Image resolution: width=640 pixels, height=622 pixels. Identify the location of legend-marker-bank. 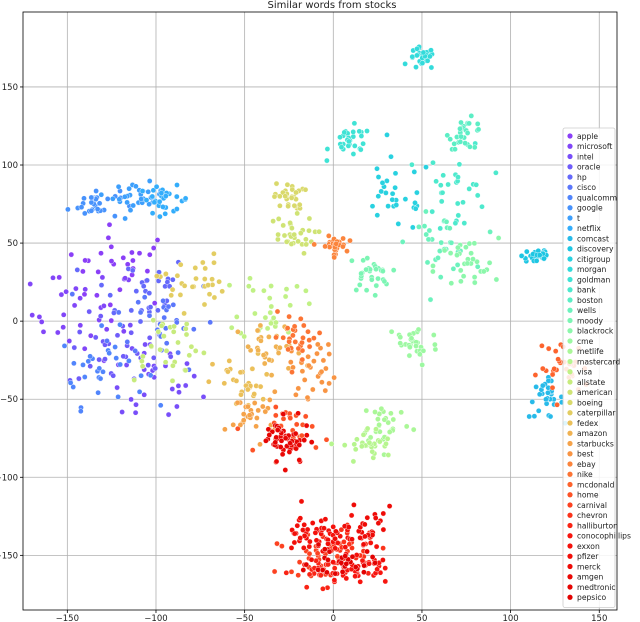
(570, 290).